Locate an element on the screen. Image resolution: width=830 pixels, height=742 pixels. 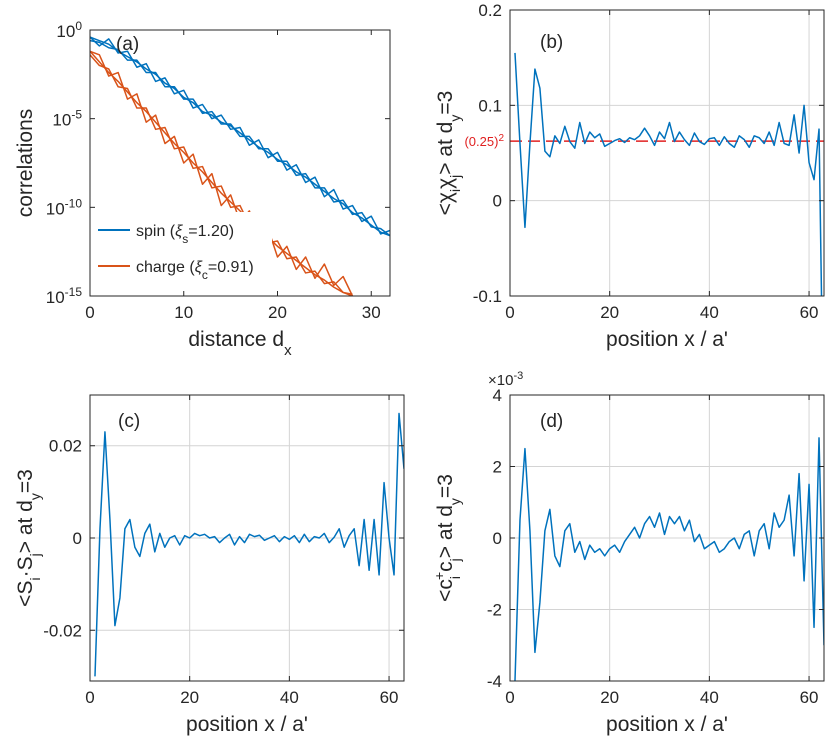
y-tick-label: -0.1 is located at coordinates (487, 296).